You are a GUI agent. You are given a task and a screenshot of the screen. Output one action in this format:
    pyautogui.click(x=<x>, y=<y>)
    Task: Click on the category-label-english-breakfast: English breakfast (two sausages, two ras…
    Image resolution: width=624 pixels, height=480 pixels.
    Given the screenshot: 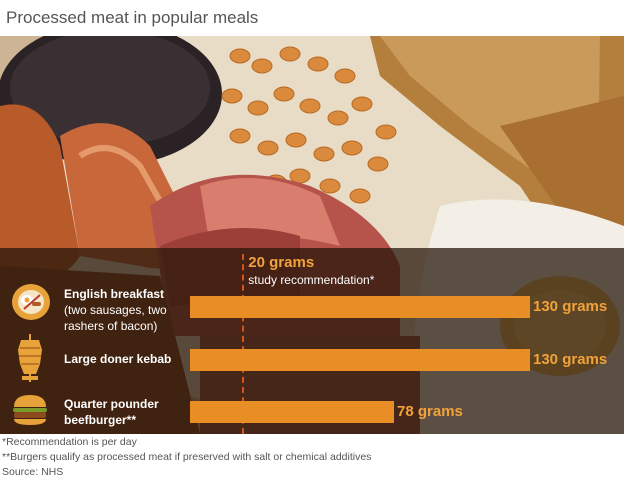 What is the action you would take?
    pyautogui.click(x=126, y=310)
    